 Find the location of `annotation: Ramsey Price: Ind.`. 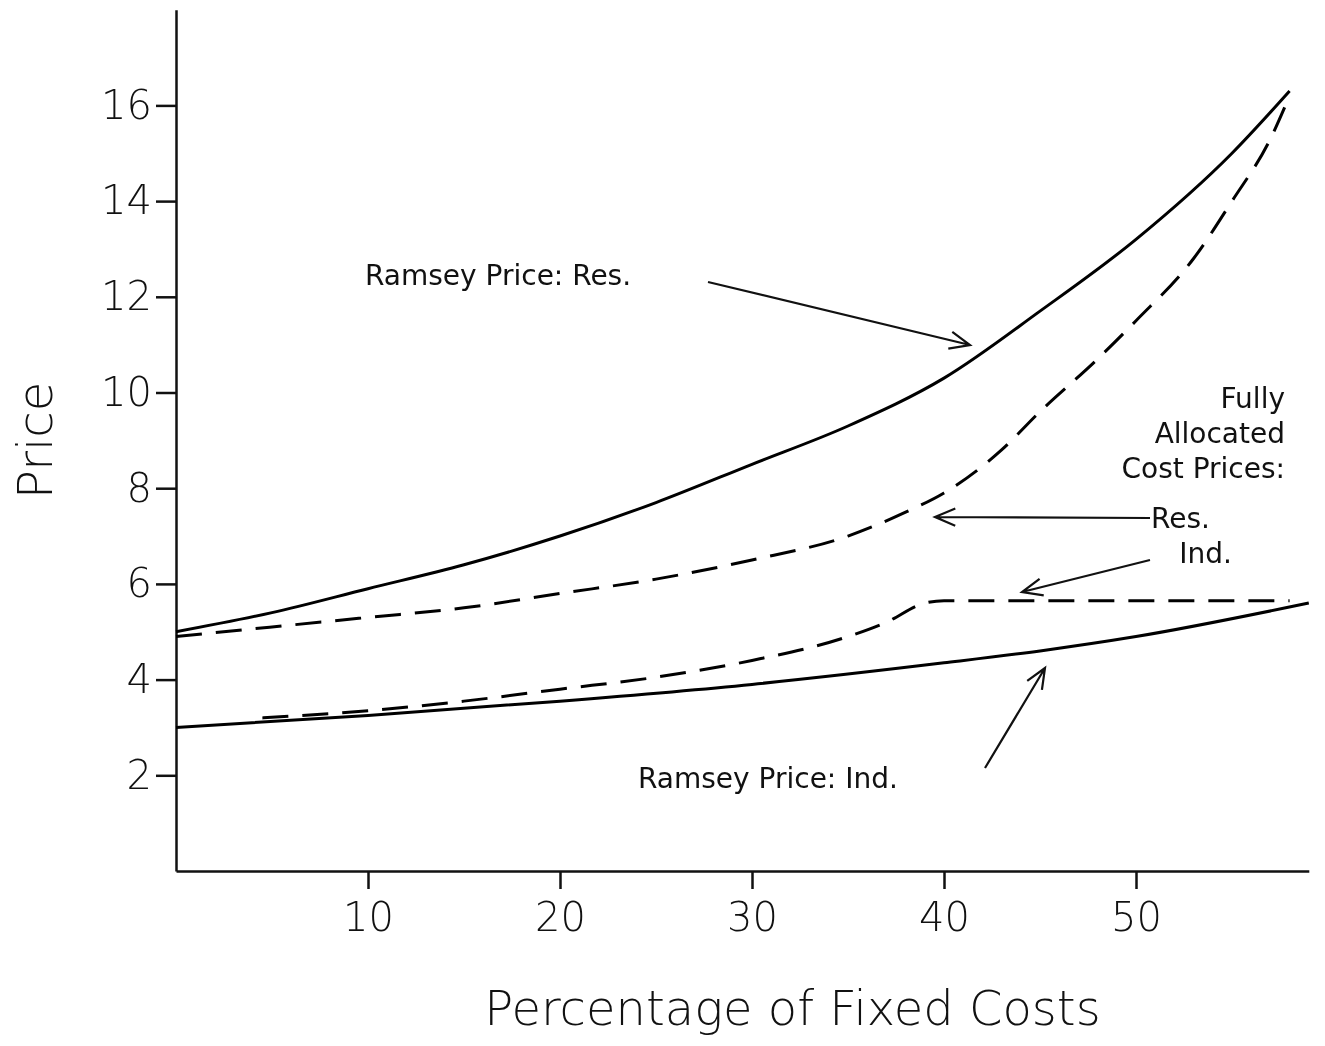

annotation: Ramsey Price: Ind. is located at coordinates (768, 778).